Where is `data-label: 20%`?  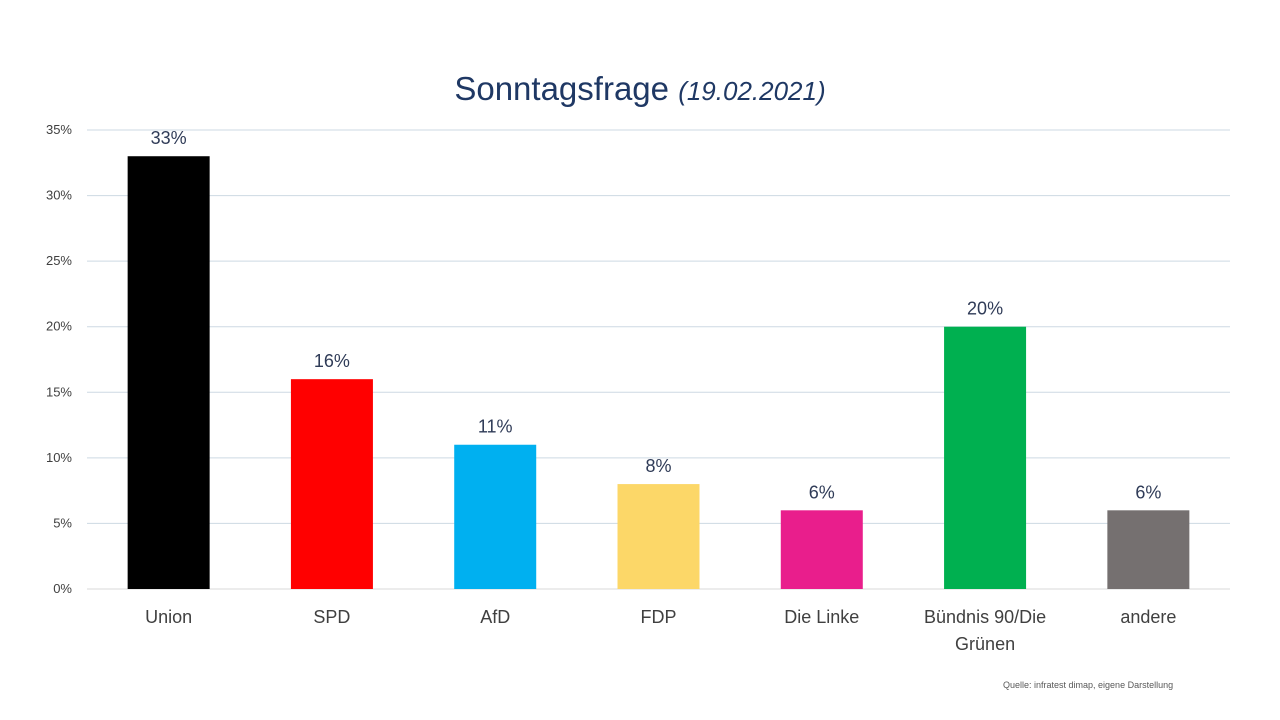
data-label: 20% is located at coordinates (985, 309).